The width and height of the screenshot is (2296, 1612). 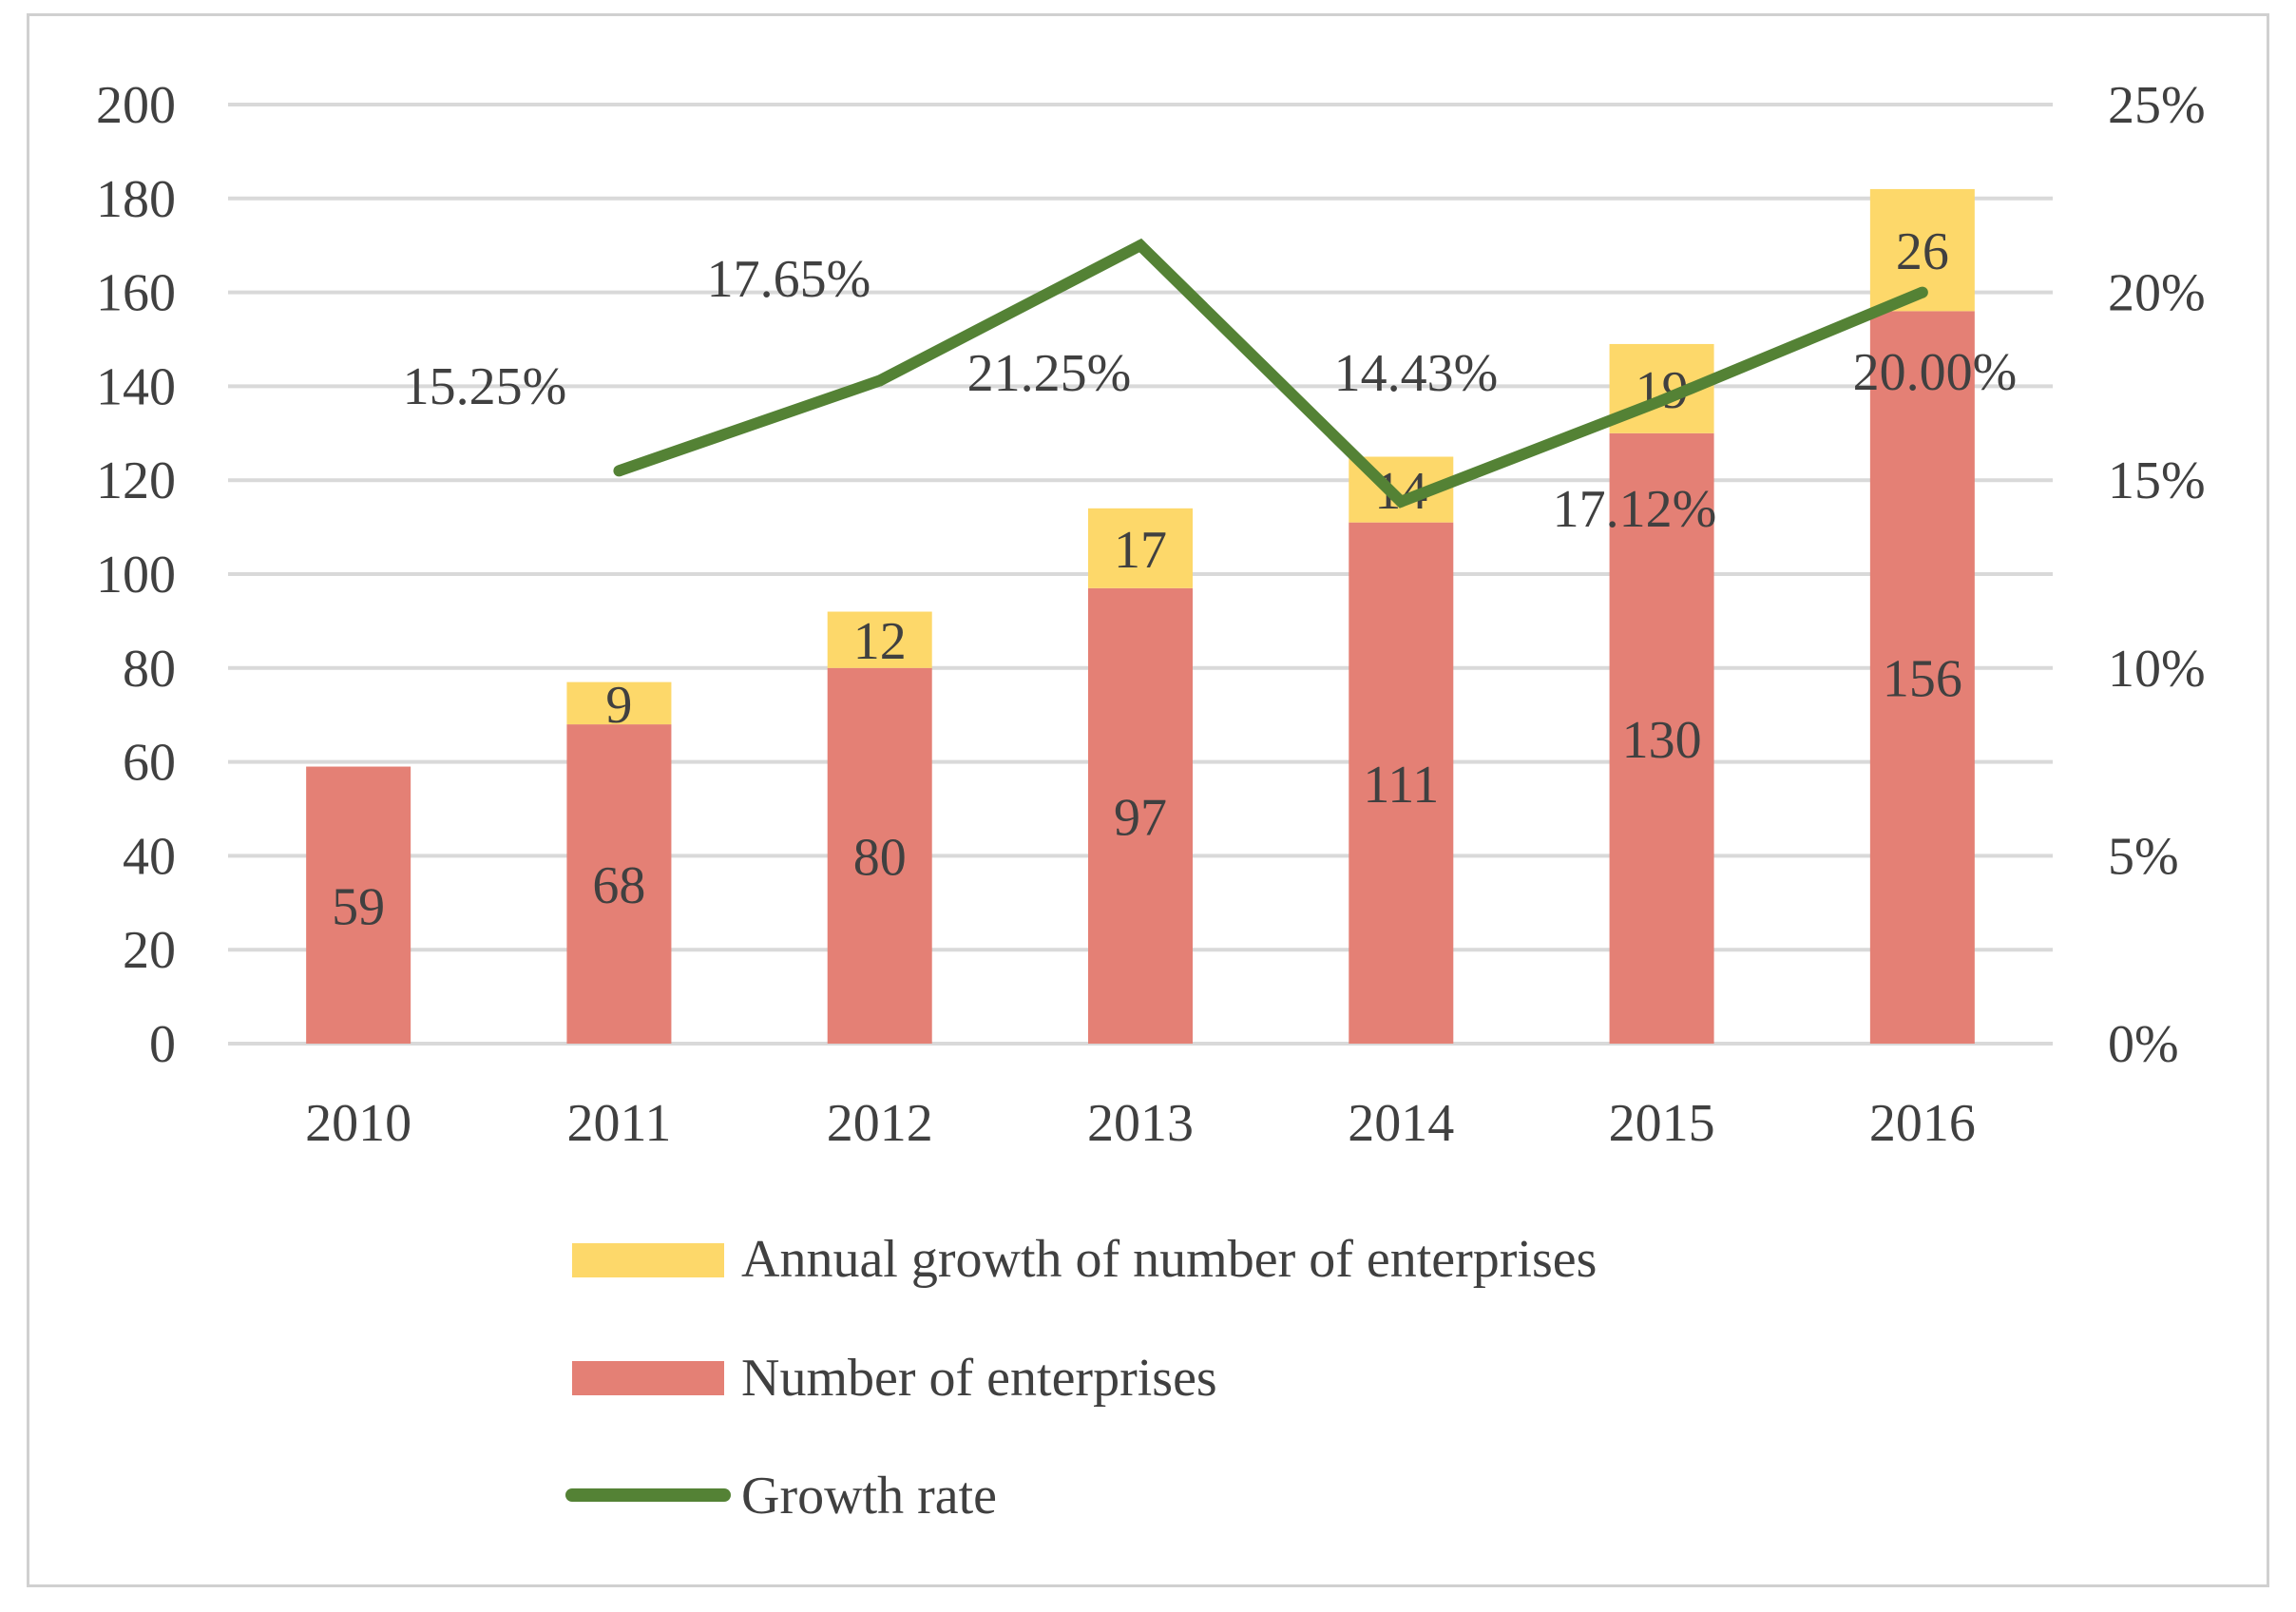 I want to click on x-axis-label: 2011, so click(x=618, y=1123).